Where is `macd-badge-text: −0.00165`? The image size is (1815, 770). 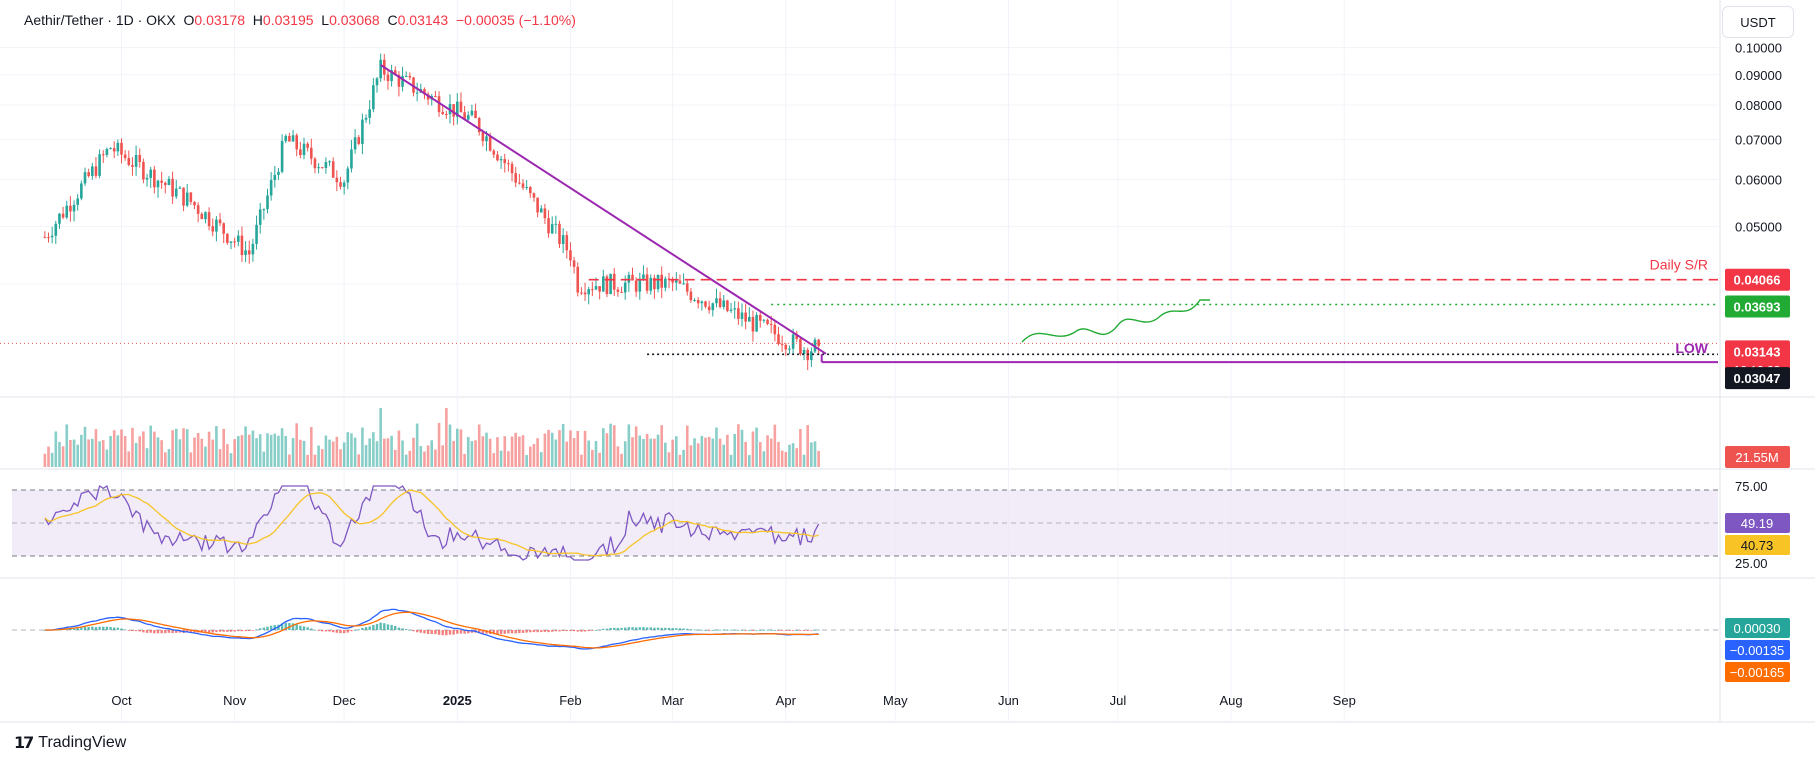
macd-badge-text: −0.00165 is located at coordinates (1757, 672).